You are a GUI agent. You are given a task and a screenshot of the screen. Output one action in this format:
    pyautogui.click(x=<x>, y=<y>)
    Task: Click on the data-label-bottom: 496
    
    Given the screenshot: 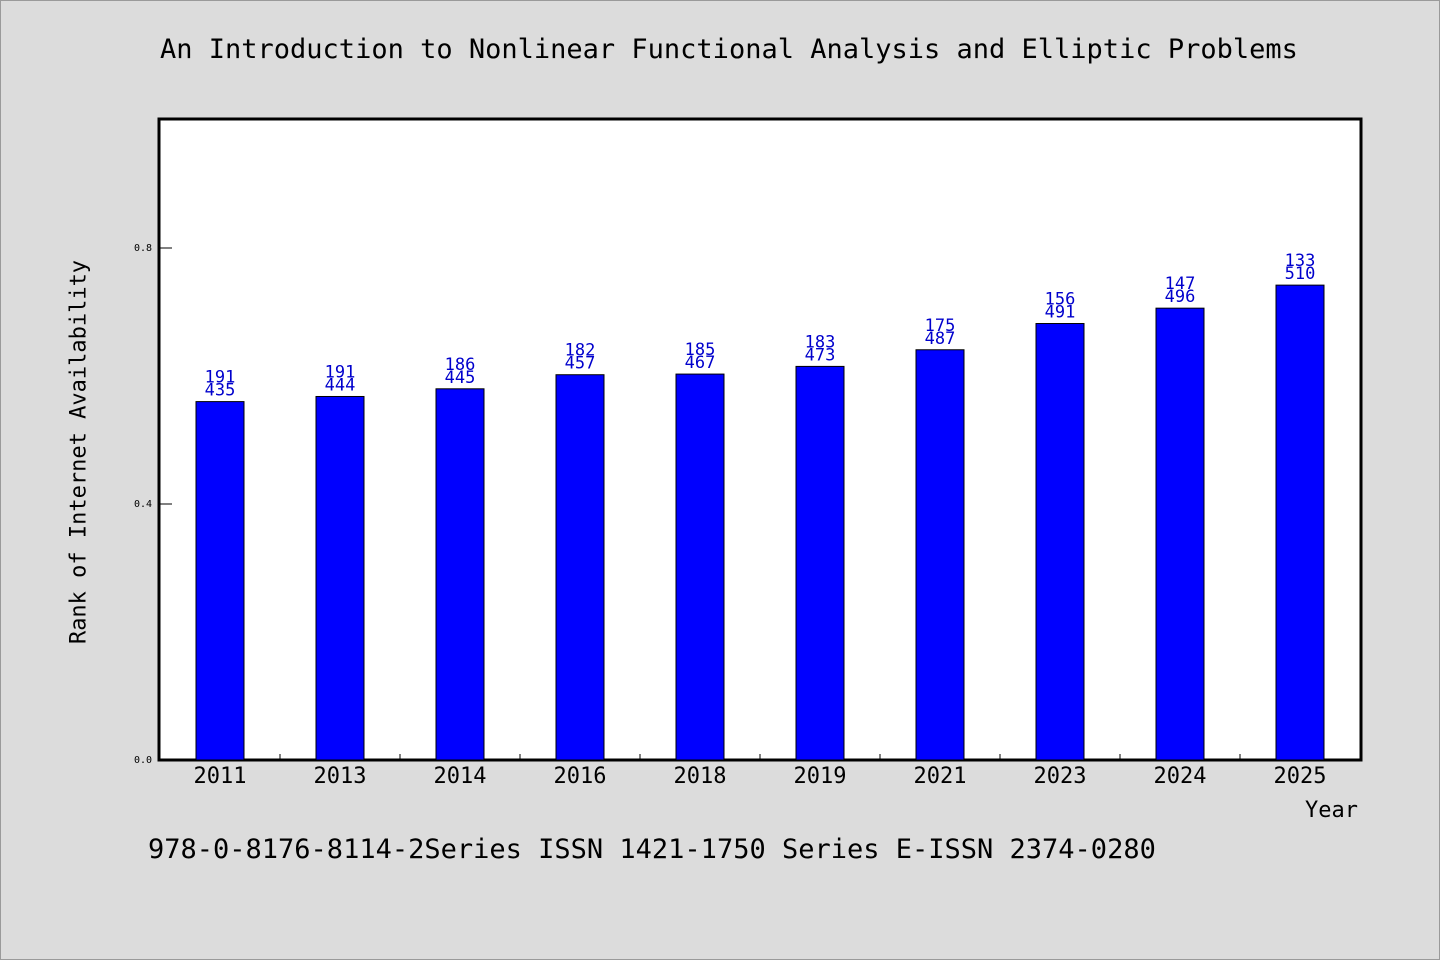 What is the action you would take?
    pyautogui.click(x=1180, y=297)
    